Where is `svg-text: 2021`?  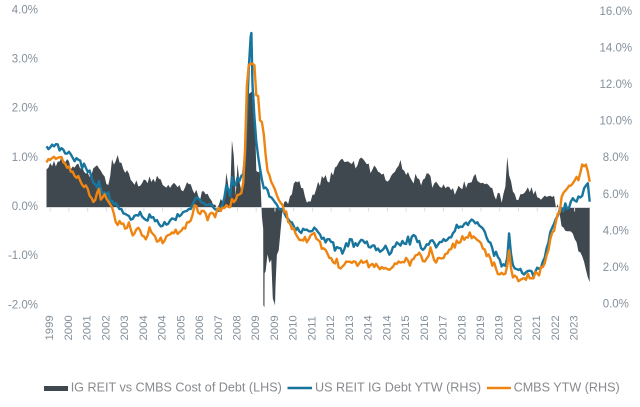 svg-text: 2021 is located at coordinates (537, 327).